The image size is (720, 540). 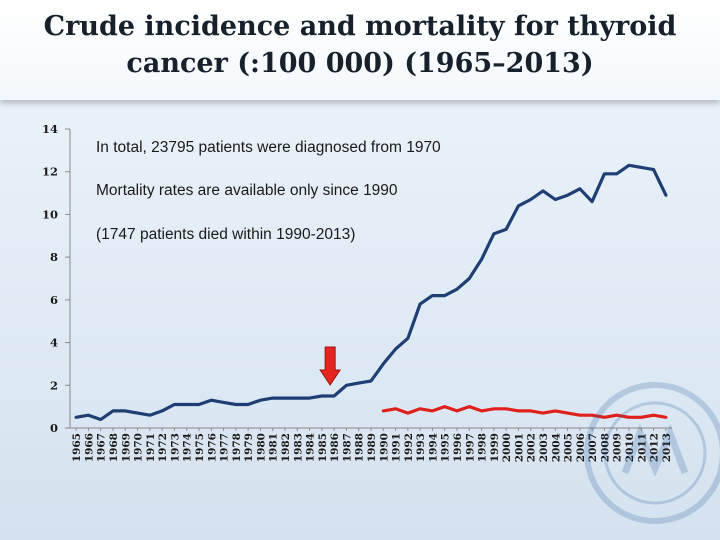 I want to click on academy-seal-logo, so click(x=652, y=453).